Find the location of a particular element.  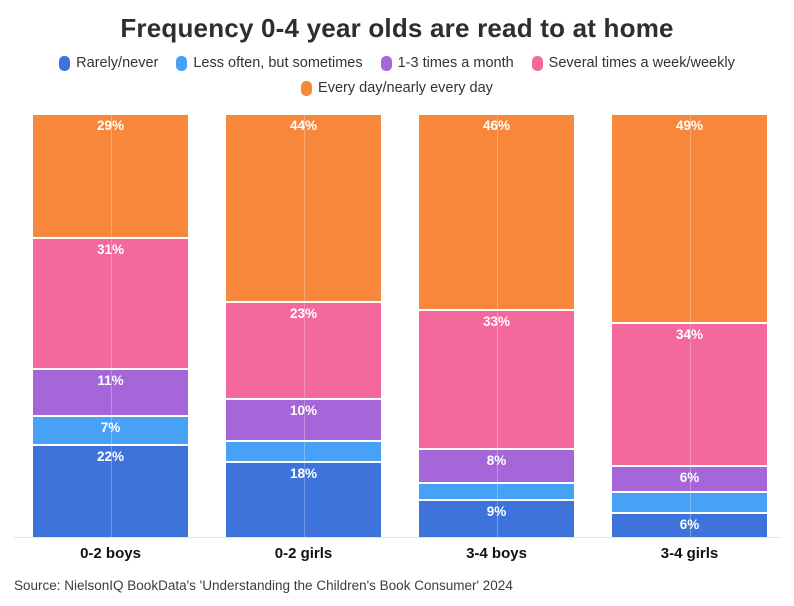

category-label: 0-2 girls is located at coordinates (303, 553).